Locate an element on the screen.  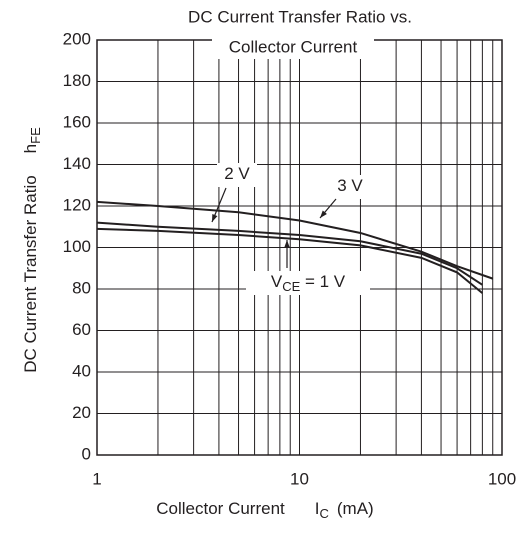
series-label: 2 V is located at coordinates (237, 173).